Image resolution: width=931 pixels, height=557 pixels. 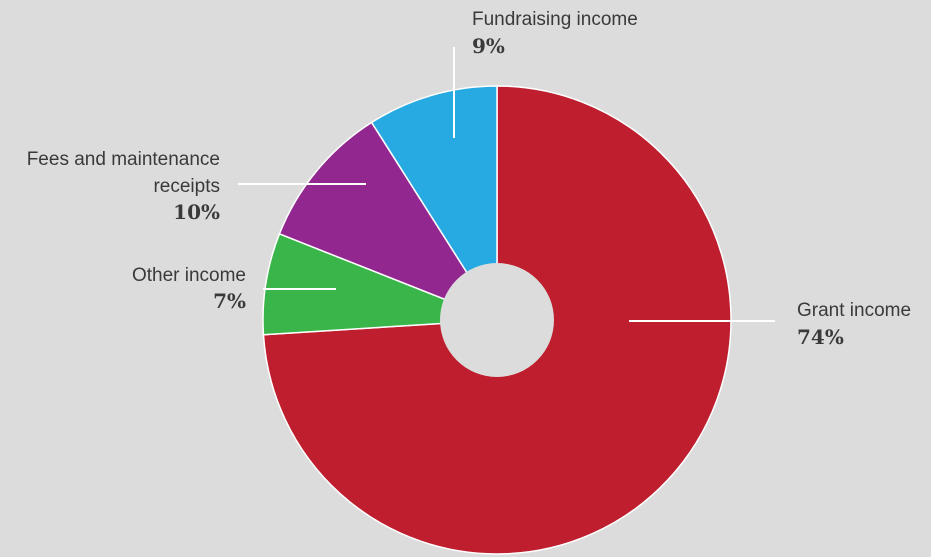 I want to click on slice-label-other-income: Other income, so click(x=189, y=275).